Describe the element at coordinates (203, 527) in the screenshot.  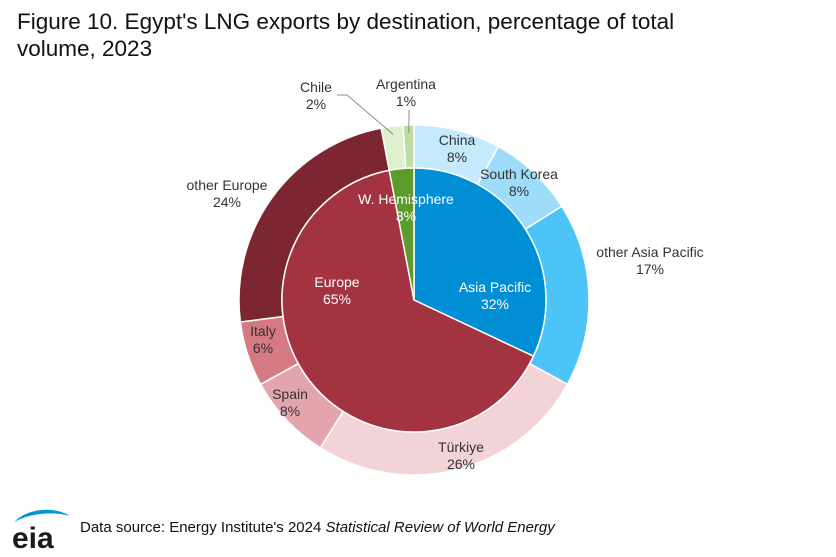
I see `data-source-prefix: Data source: Energy Institute's 2024` at that location.